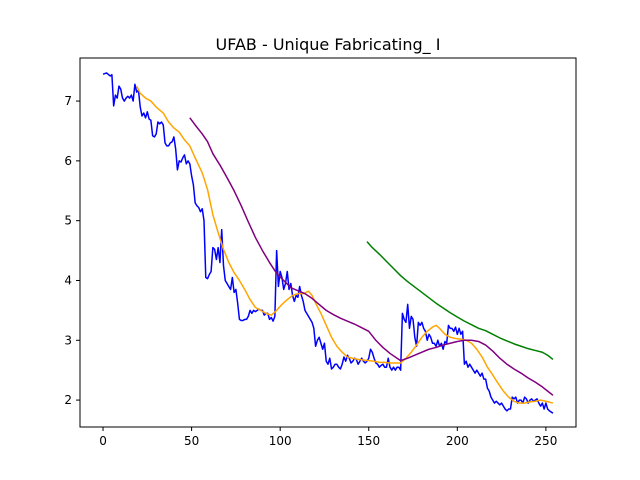  Describe the element at coordinates (68, 400) in the screenshot. I see `y-tick-label: 2` at that location.